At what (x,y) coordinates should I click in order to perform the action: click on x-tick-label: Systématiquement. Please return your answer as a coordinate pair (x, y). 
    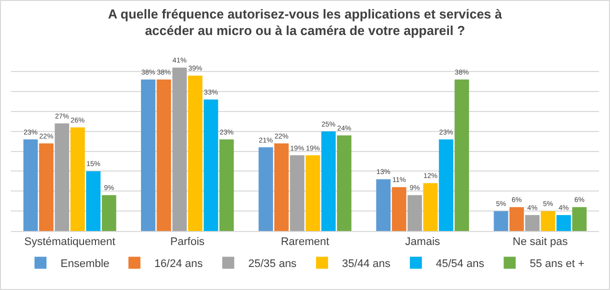
    Looking at the image, I should click on (70, 242).